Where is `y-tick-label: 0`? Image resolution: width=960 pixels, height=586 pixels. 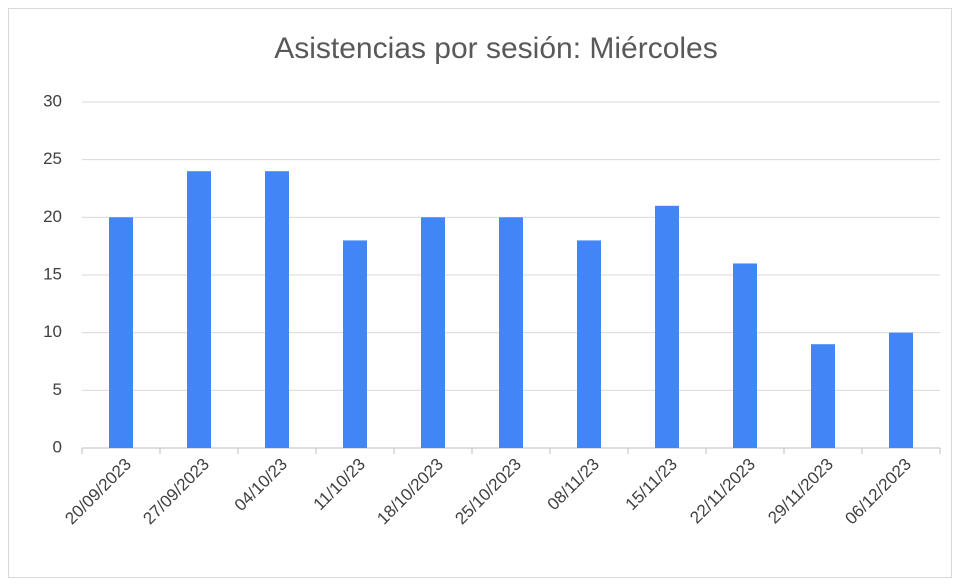
y-tick-label: 0 is located at coordinates (57, 446).